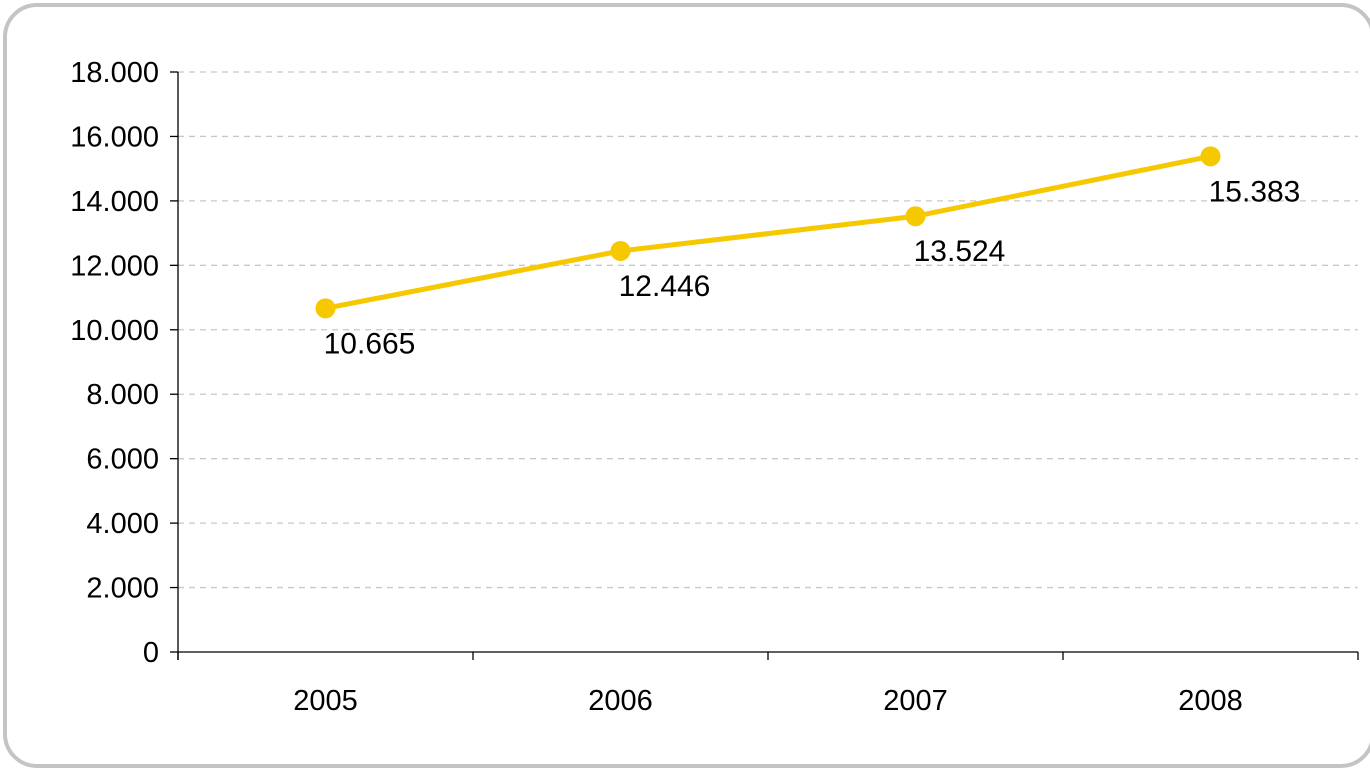 The height and width of the screenshot is (768, 1370). What do you see at coordinates (1255, 191) in the screenshot?
I see `data-label: 15.383` at bounding box center [1255, 191].